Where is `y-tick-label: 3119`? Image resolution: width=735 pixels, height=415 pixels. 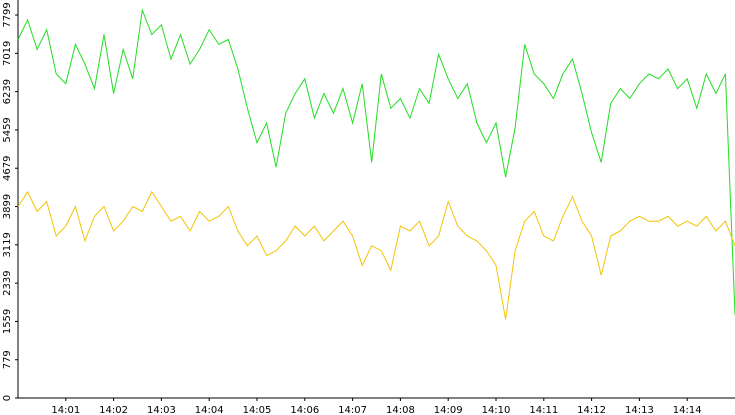
y-tick-label: 3119 is located at coordinates (7, 244).